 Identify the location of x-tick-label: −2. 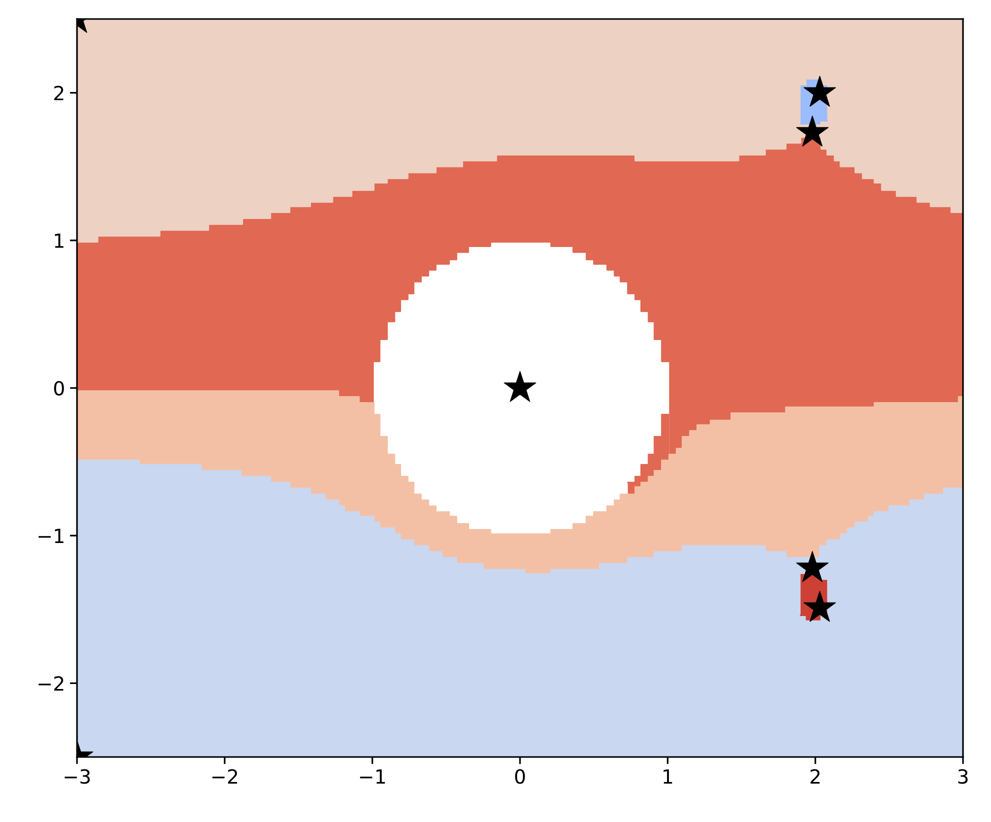
(225, 776).